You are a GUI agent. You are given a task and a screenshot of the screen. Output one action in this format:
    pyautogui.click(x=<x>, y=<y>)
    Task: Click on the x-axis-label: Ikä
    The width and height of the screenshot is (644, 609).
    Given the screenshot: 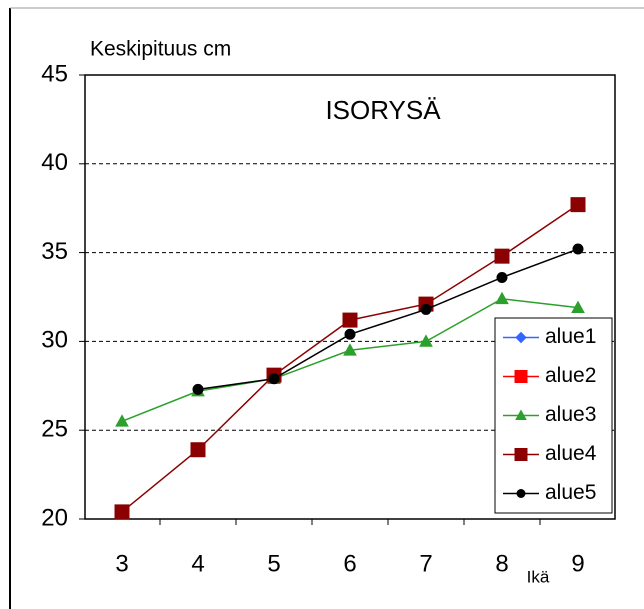 What is the action you would take?
    pyautogui.click(x=538, y=576)
    